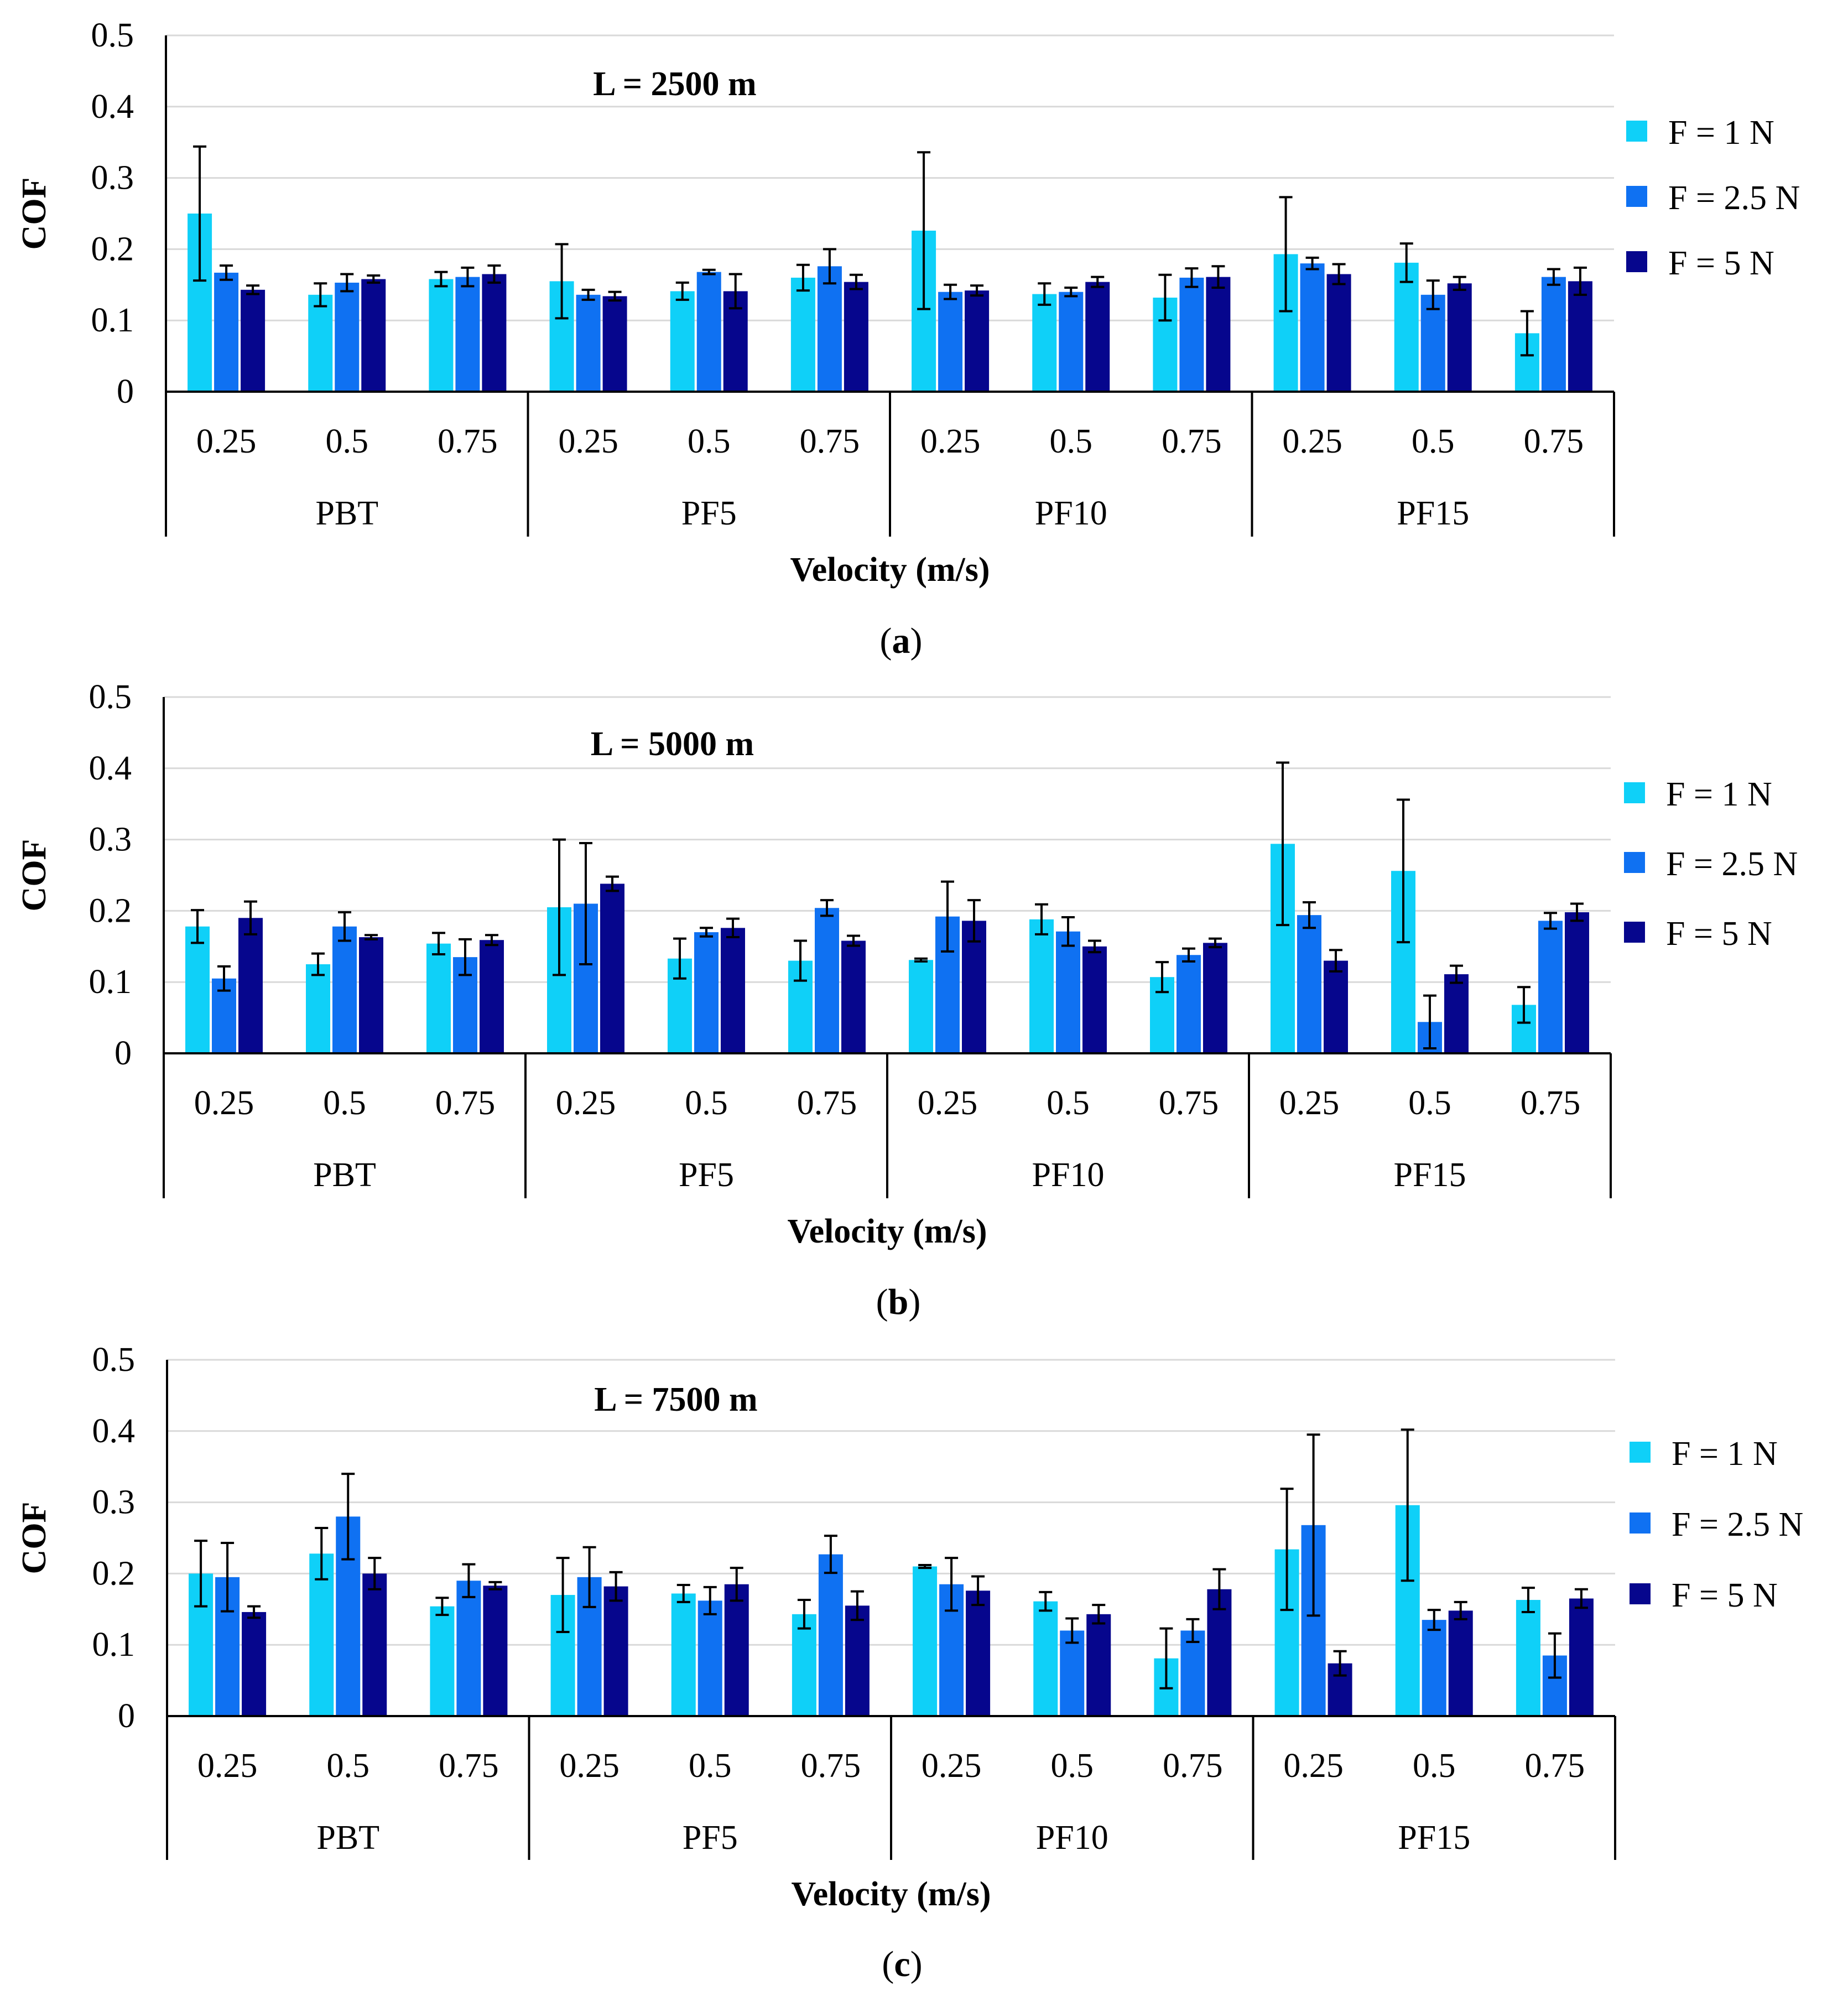  I want to click on chart-a-y-tick-label: 0.5, so click(112, 35).